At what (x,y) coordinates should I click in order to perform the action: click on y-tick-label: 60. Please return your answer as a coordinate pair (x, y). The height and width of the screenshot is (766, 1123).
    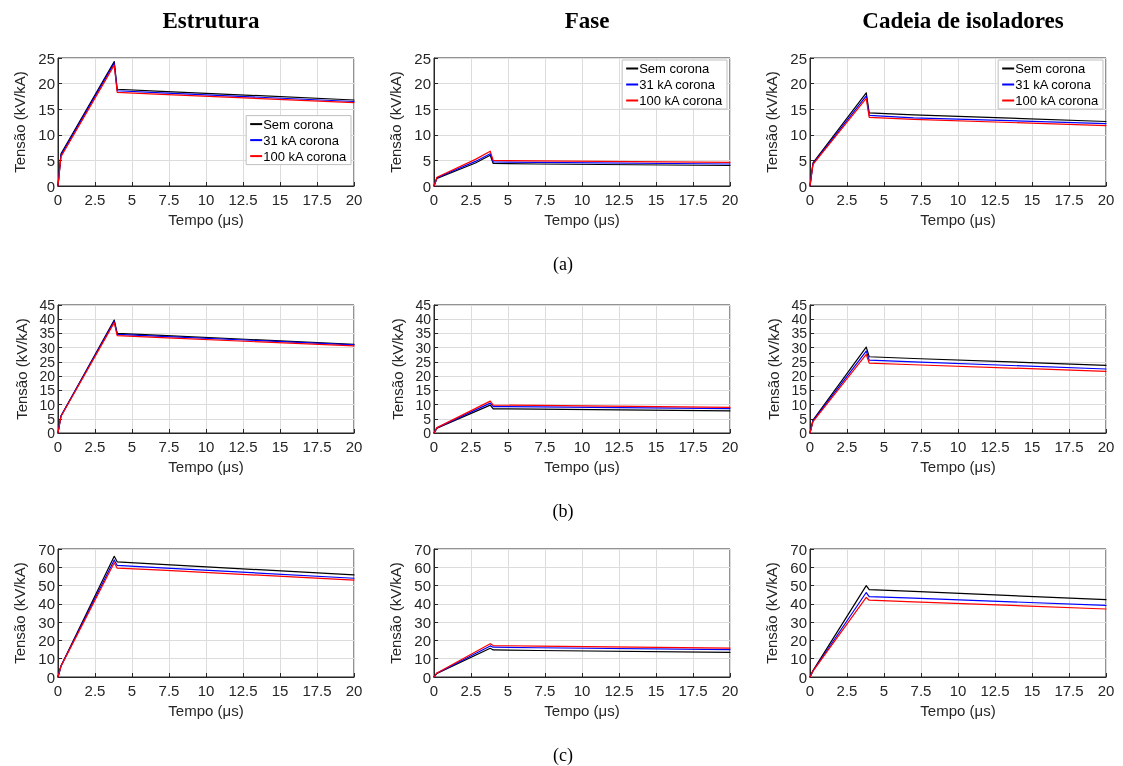
    Looking at the image, I should click on (422, 567).